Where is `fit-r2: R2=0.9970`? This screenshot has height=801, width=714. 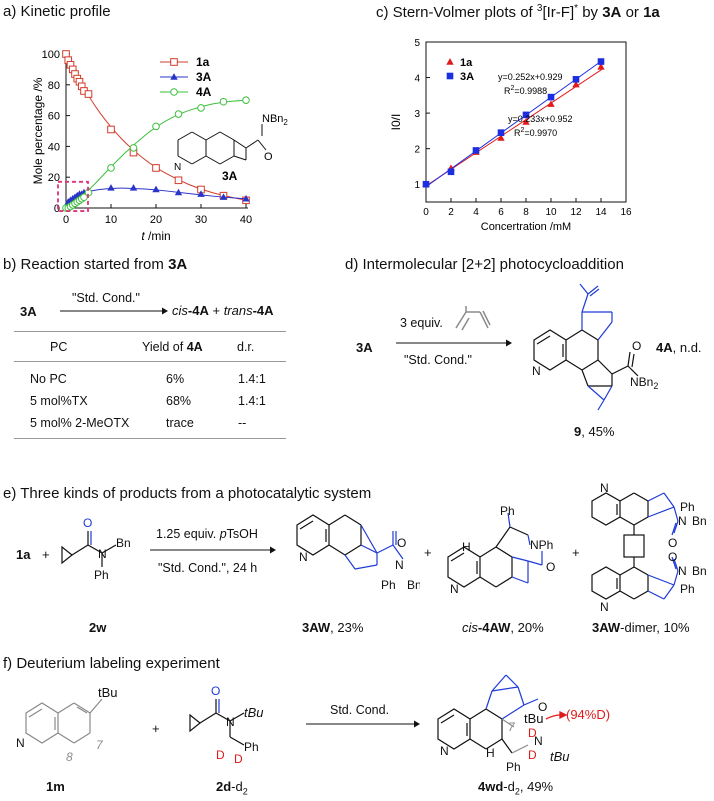 fit-r2: R2=0.9970 is located at coordinates (535, 132).